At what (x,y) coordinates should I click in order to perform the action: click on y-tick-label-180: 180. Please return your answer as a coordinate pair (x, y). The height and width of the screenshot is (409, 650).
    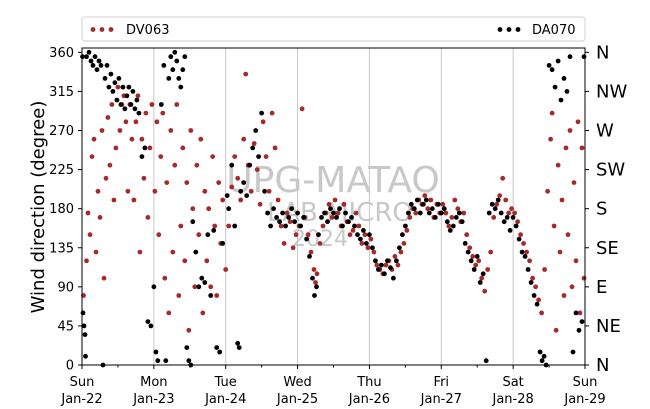
    Looking at the image, I should click on (61, 209).